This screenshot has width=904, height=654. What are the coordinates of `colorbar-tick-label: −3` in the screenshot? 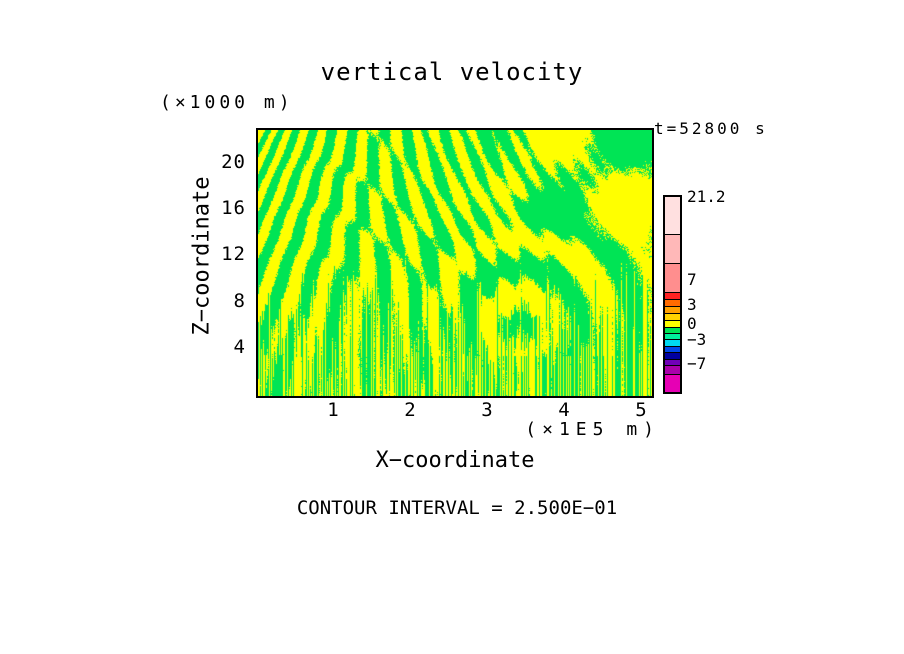 It's located at (697, 339).